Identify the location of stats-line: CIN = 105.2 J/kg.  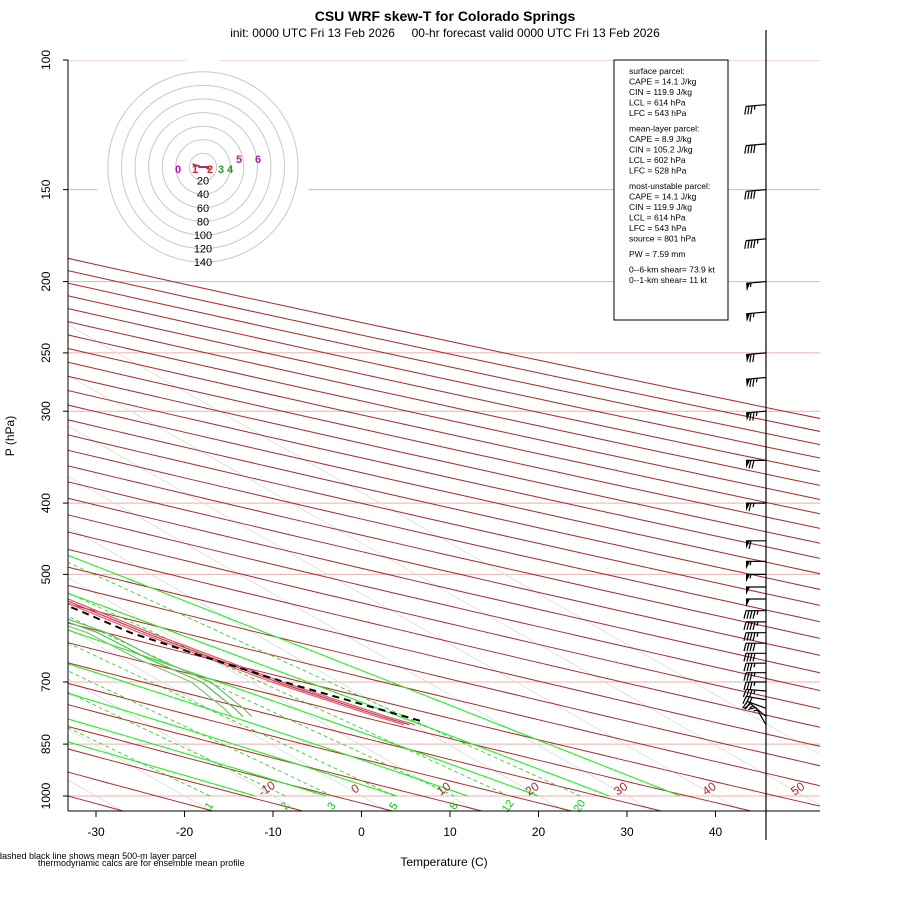
(661, 150).